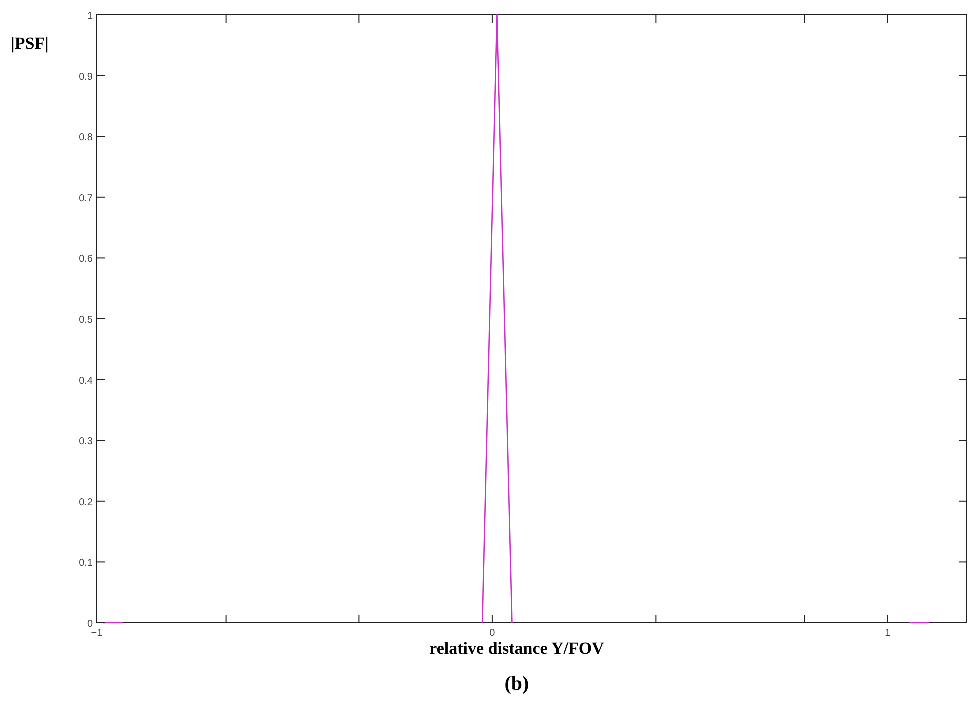 This screenshot has width=973, height=702. Describe the element at coordinates (518, 648) in the screenshot. I see `x-axis-title: relative distance Y/FOV` at that location.